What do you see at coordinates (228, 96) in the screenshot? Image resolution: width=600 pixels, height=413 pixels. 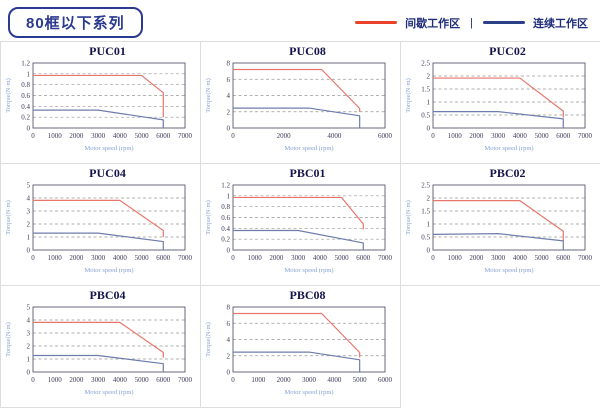 I see `y-tick-label: 4` at bounding box center [228, 96].